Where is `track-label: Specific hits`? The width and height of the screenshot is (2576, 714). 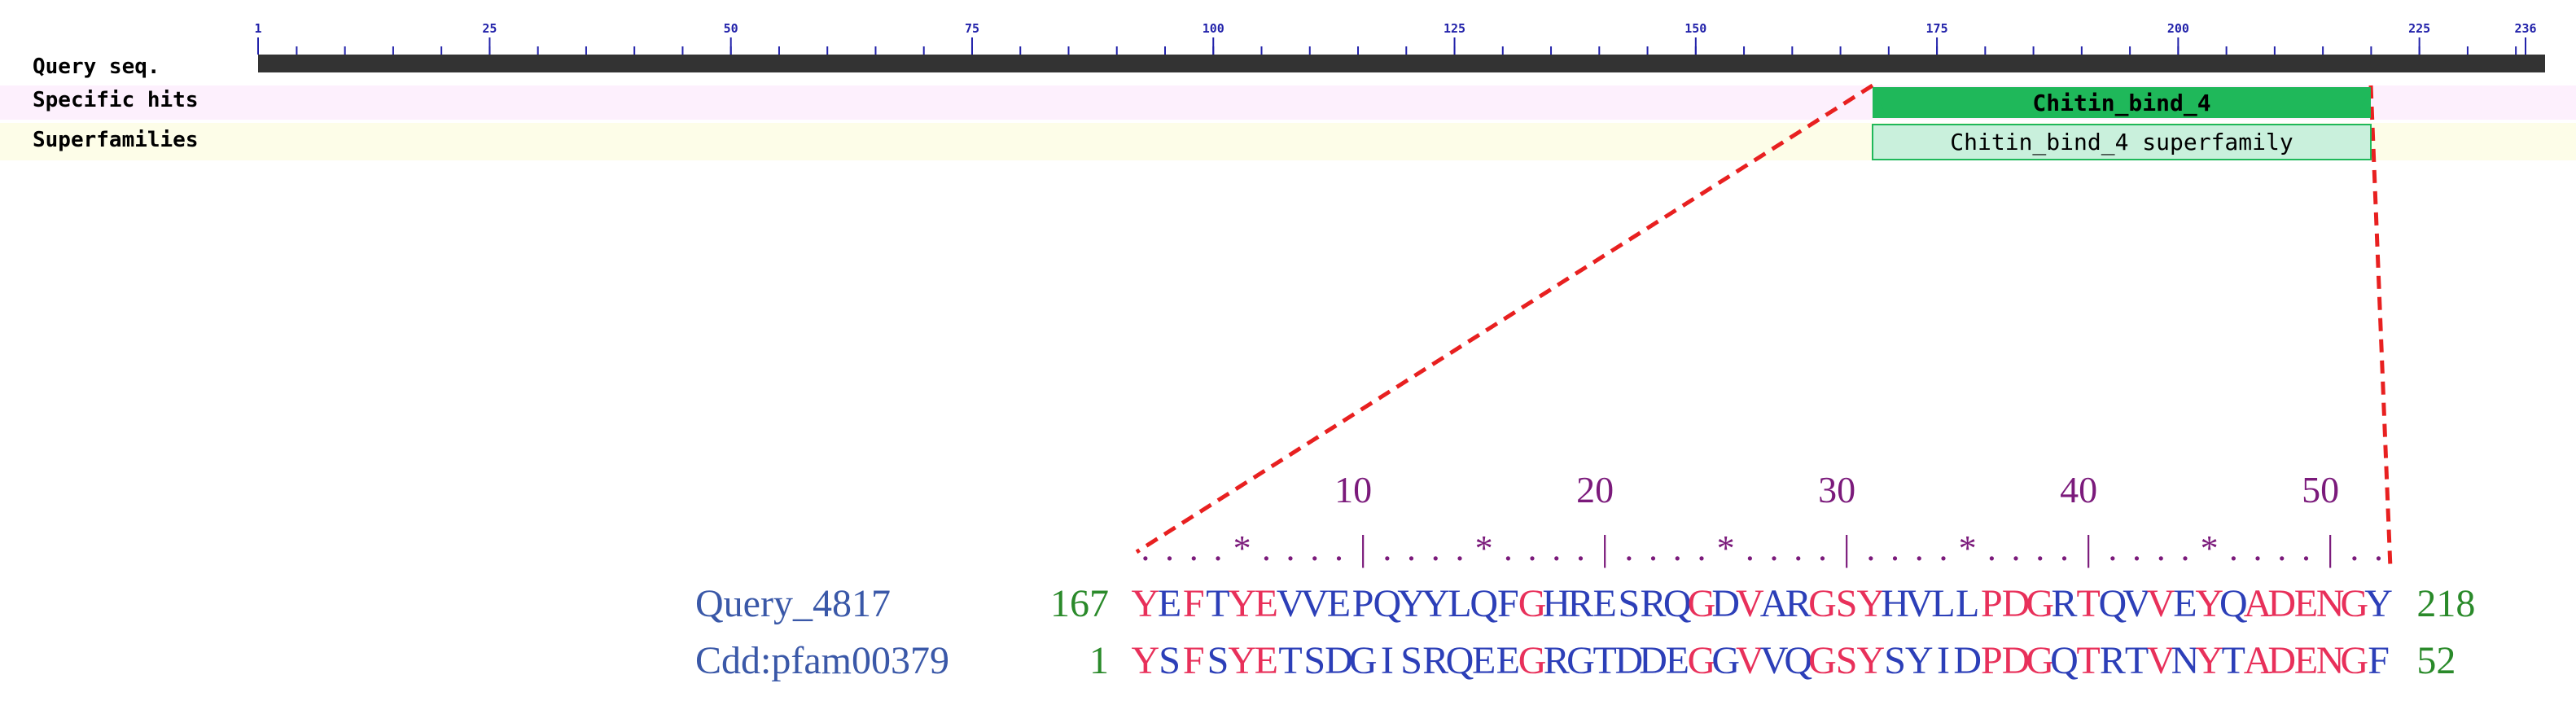
track-label: Specific hits is located at coordinates (116, 100).